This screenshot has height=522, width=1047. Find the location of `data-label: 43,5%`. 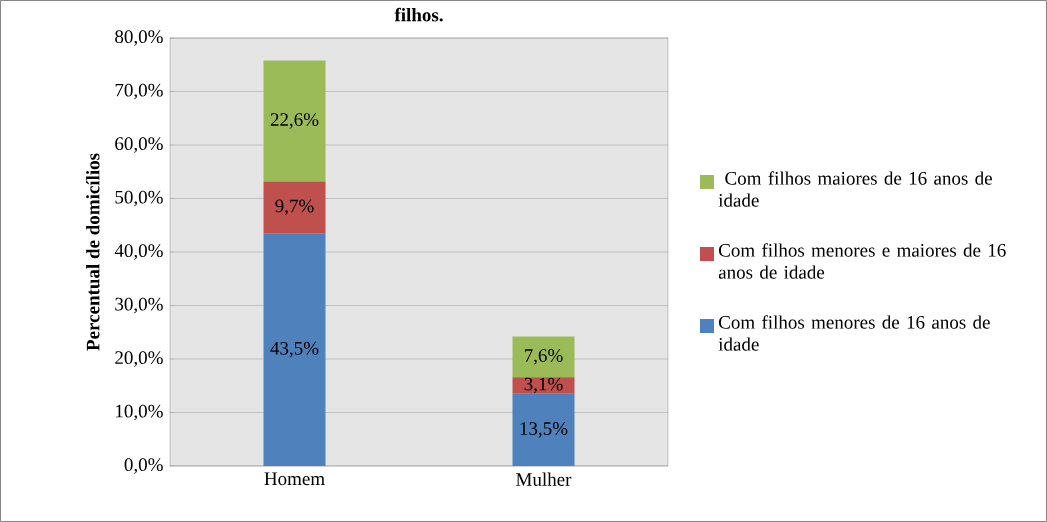

data-label: 43,5% is located at coordinates (294, 349).